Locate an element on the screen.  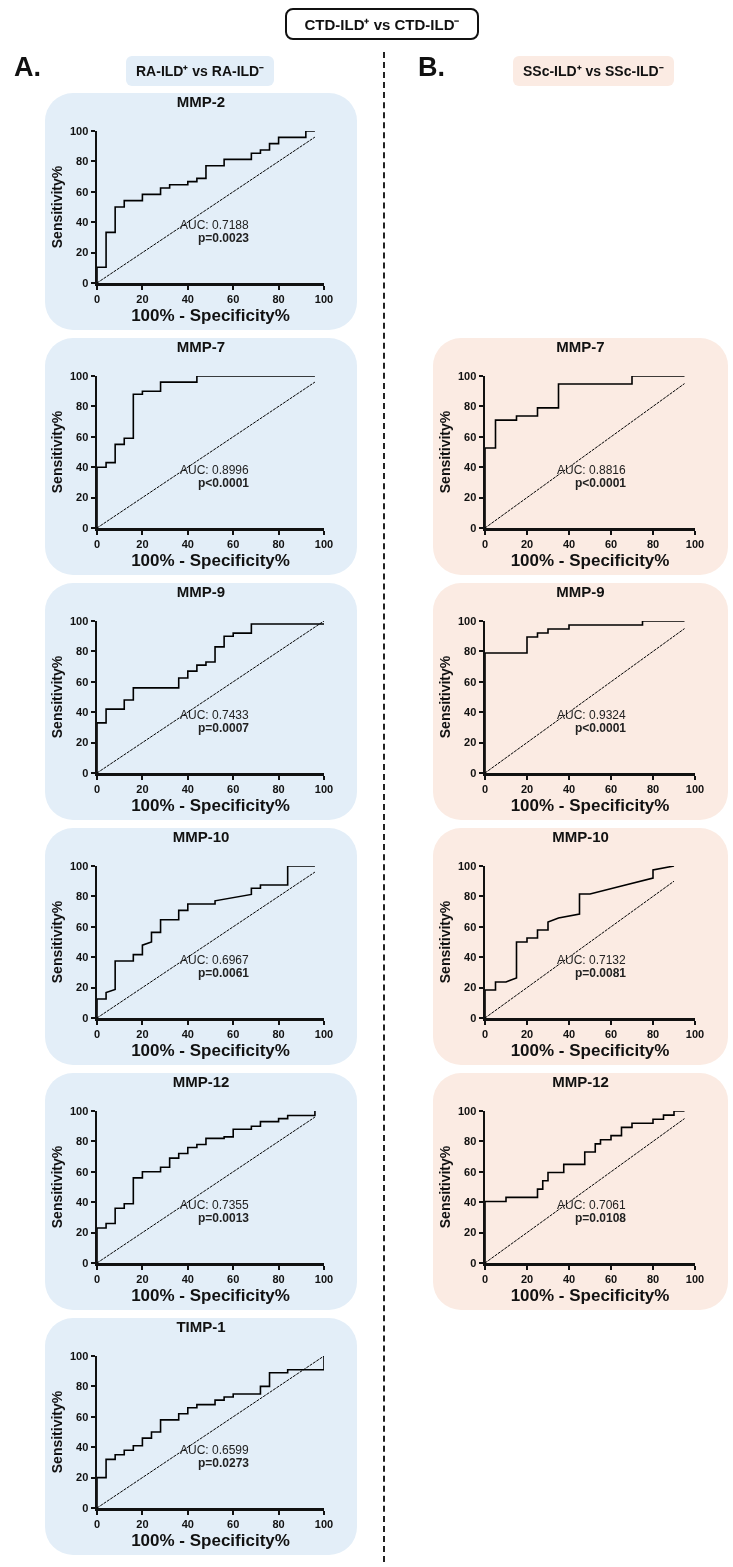
text: SSc-ILD⁺ vs SSc-ILD⁻ is located at coordinates (593, 71).